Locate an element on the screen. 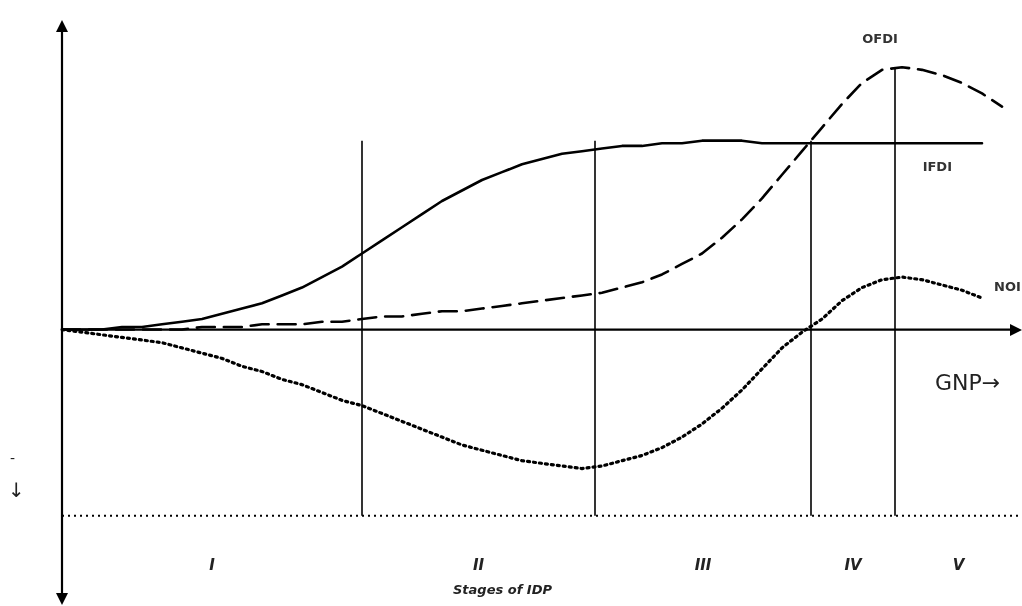  series-label: OFDI is located at coordinates (880, 38).